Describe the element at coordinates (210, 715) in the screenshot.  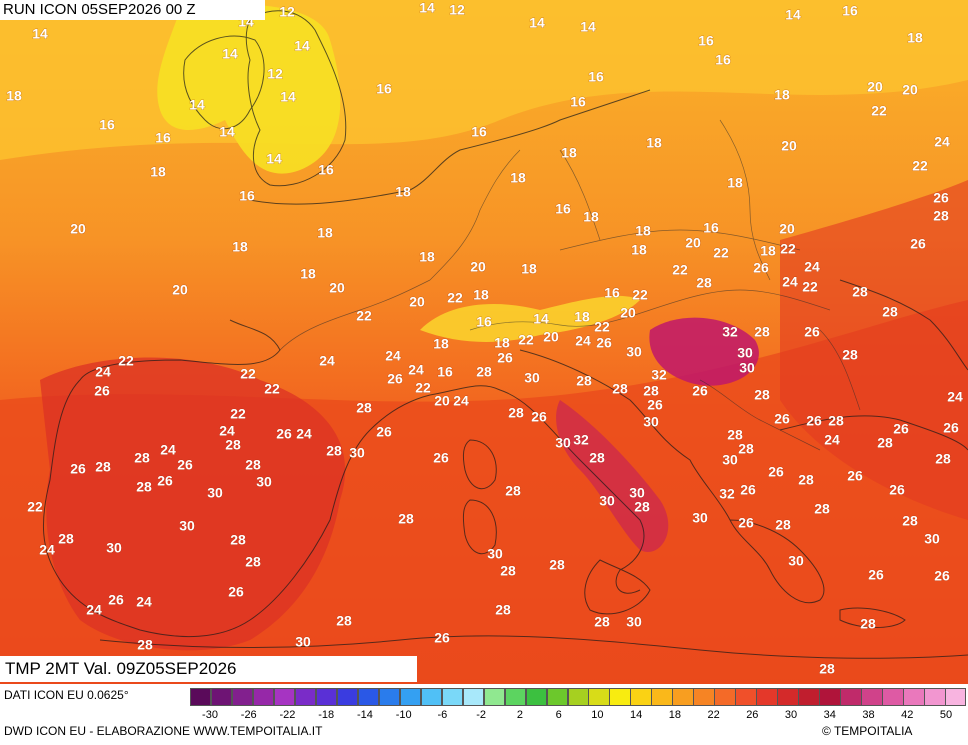
I see `scale-tick-label: -30` at that location.